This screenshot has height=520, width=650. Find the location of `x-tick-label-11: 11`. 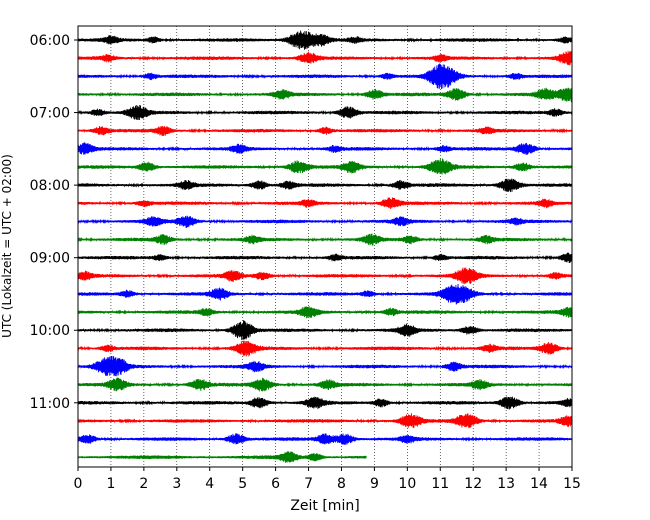

x-tick-label-11: 11 is located at coordinates (440, 484).